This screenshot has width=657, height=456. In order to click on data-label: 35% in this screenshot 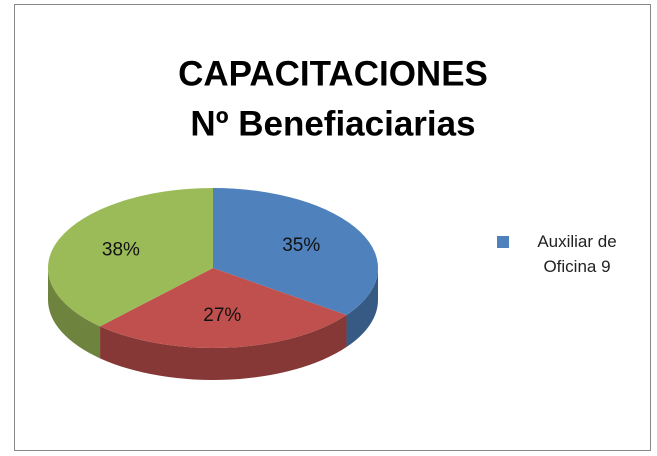, I will do `click(301, 245)`.